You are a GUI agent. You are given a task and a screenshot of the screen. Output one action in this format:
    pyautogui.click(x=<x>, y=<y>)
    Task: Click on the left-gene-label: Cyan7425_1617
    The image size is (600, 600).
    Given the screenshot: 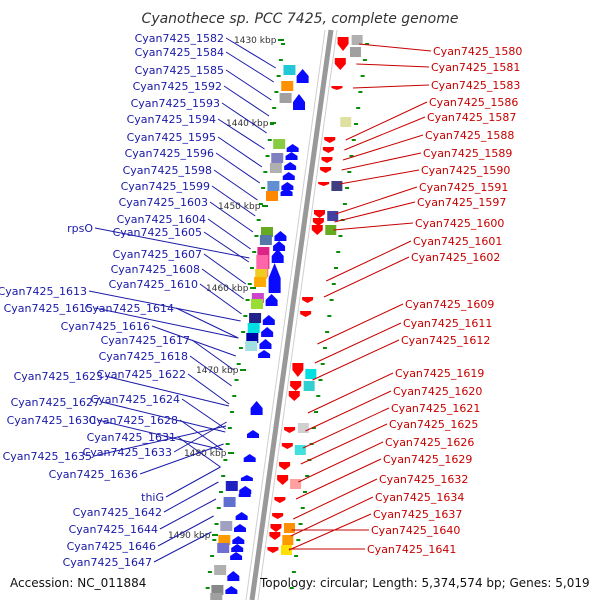 What is the action you would take?
    pyautogui.click(x=145, y=340)
    